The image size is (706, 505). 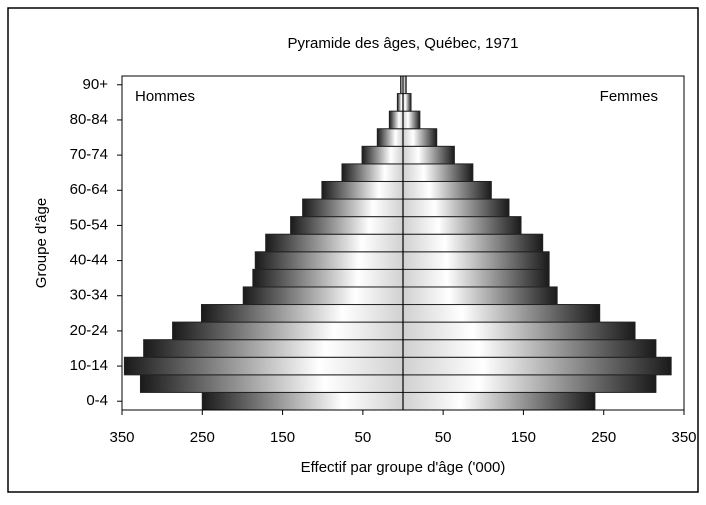 I want to click on legend-label: Femmes, so click(x=629, y=96).